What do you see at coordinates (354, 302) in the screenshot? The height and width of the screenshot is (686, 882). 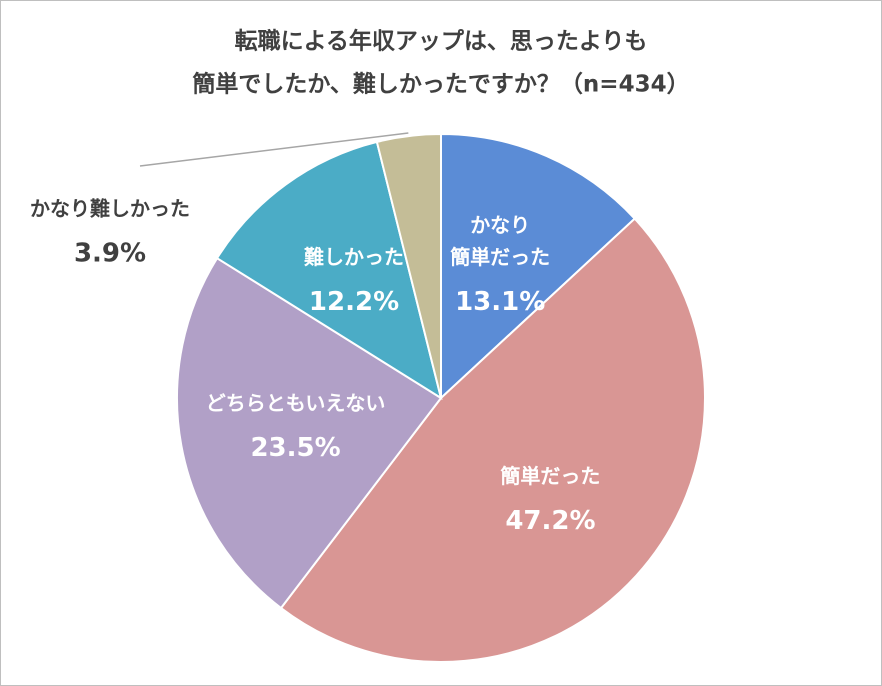 I see `value-label: 12.2%` at bounding box center [354, 302].